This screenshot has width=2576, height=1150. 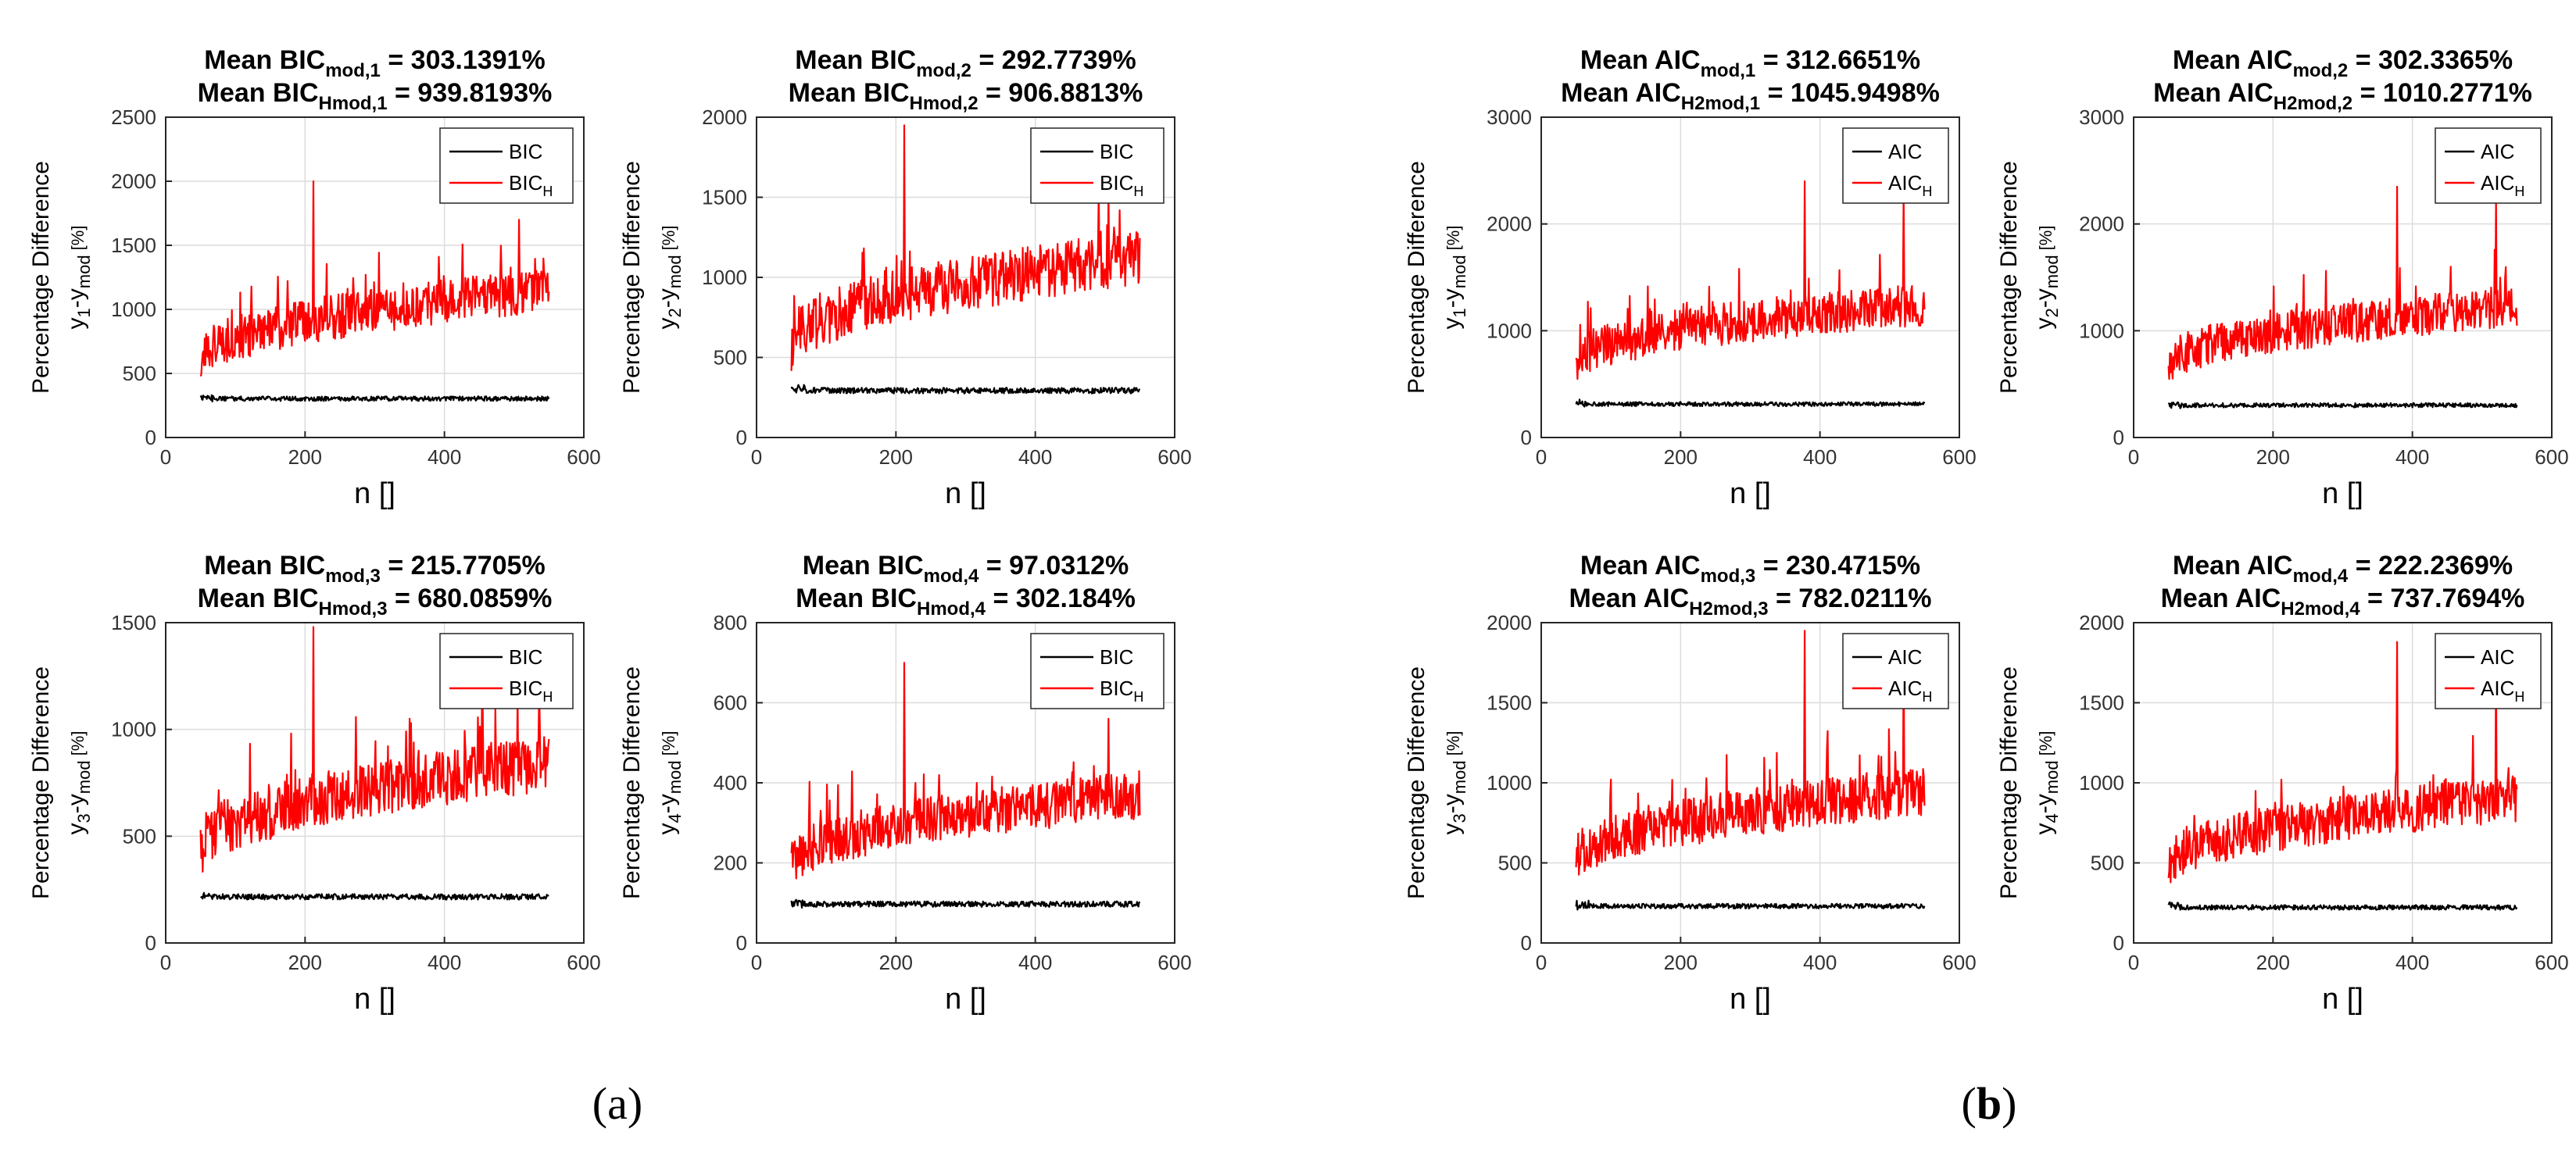 What do you see at coordinates (2321, 576) in the screenshot?
I see `title-subscript: mod,4` at bounding box center [2321, 576].